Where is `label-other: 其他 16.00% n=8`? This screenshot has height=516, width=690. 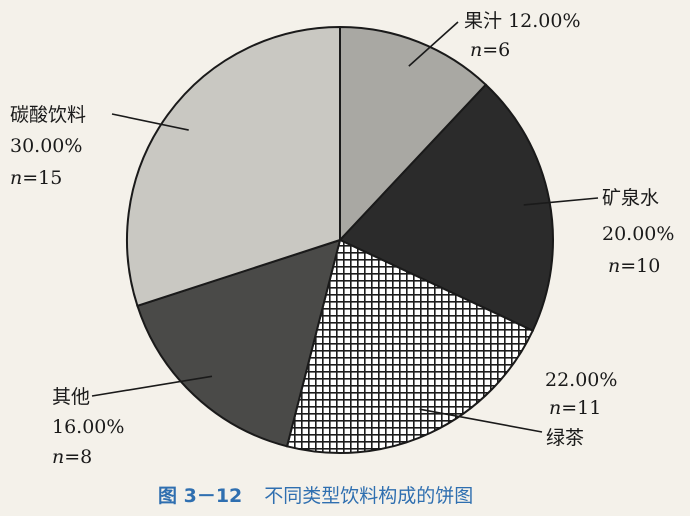
label-other: 其他 16.00% n=8 is located at coordinates (88, 427).